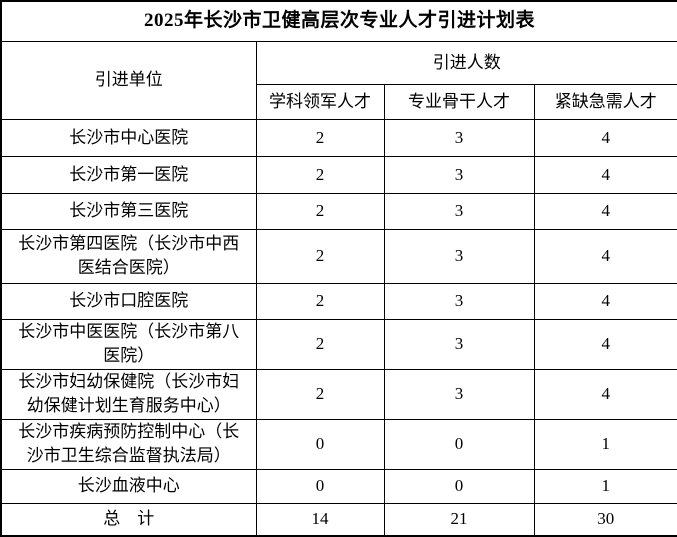  What do you see at coordinates (605, 101) in the screenshot?
I see `header-col-urgent-talent: 紧缺急需人才` at bounding box center [605, 101].